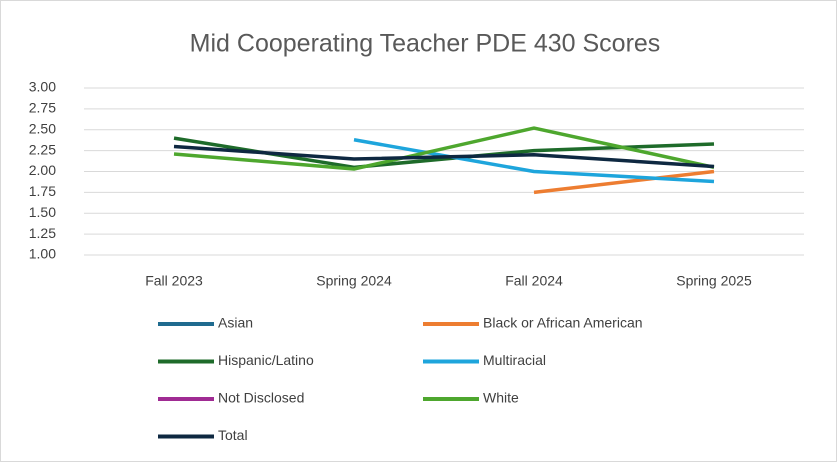  I want to click on y-tick-label: 2.00, so click(42, 170).